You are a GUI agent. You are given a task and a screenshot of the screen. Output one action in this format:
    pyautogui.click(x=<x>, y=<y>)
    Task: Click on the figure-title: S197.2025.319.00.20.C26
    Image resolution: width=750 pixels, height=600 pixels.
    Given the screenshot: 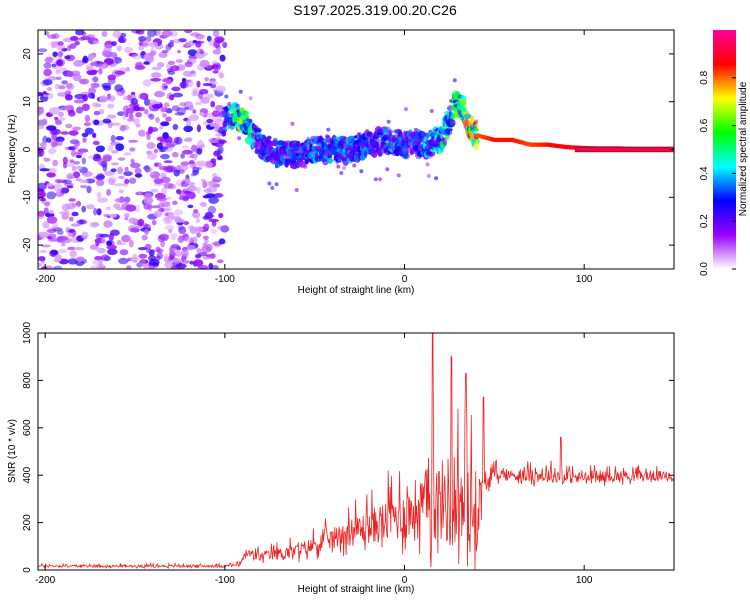 What is the action you would take?
    pyautogui.click(x=375, y=10)
    